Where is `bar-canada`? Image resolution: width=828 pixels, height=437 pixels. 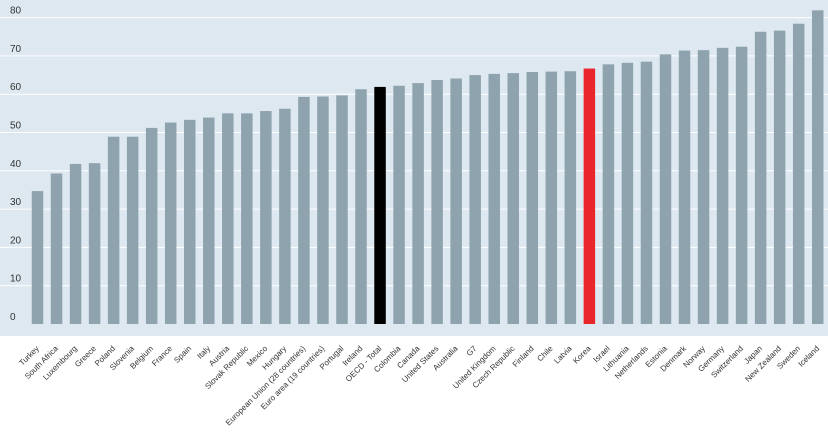
bar-canada is located at coordinates (418, 203).